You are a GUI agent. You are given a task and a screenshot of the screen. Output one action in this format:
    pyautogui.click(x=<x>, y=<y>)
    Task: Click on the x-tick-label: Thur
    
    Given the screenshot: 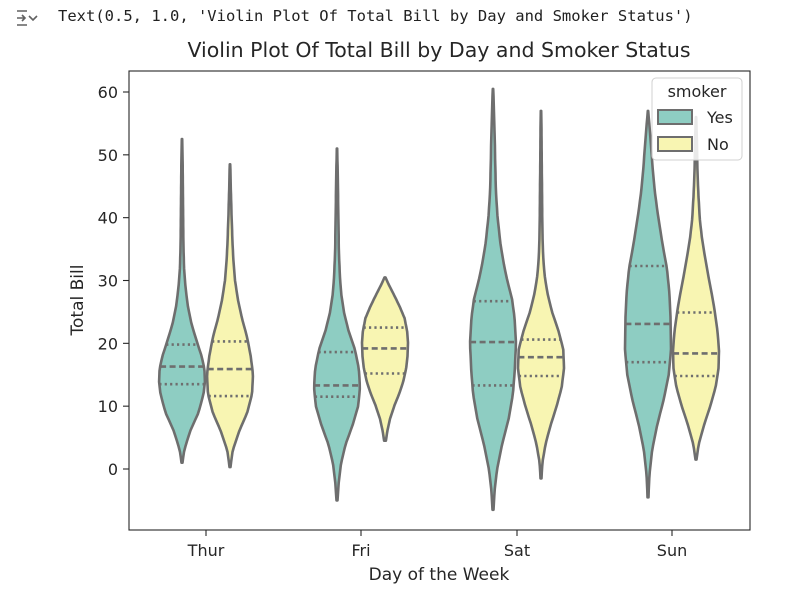 What is the action you would take?
    pyautogui.click(x=206, y=550)
    